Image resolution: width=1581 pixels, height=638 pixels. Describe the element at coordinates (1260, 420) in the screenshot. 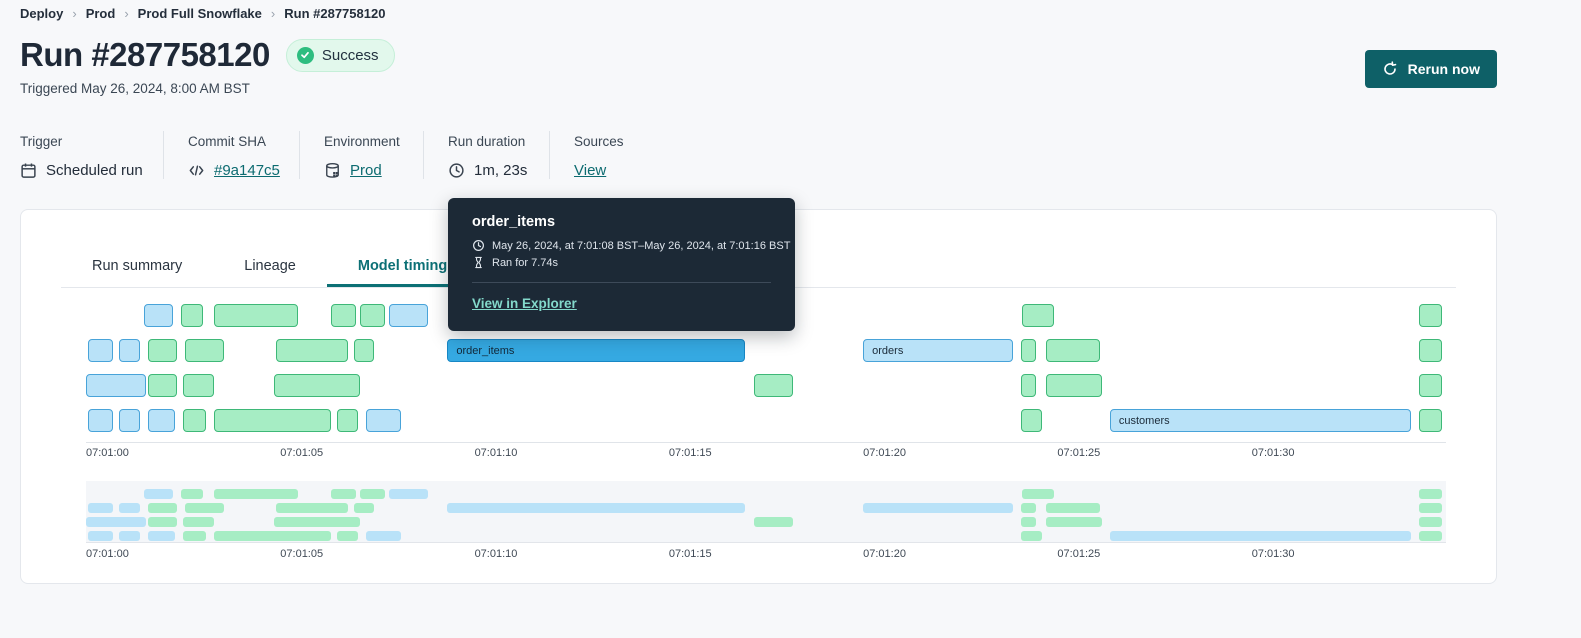

I see `gantt-bar-customers: customers` at that location.